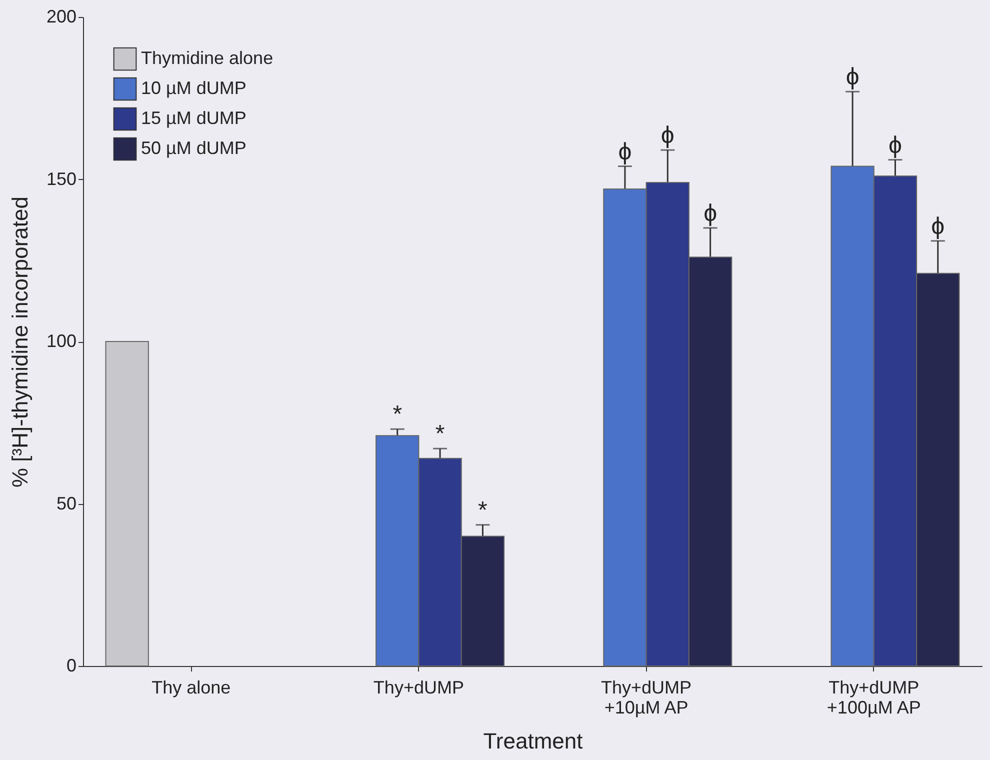 This screenshot has width=998, height=768. What do you see at coordinates (61, 16) in the screenshot?
I see `y-tick-label: 200` at bounding box center [61, 16].